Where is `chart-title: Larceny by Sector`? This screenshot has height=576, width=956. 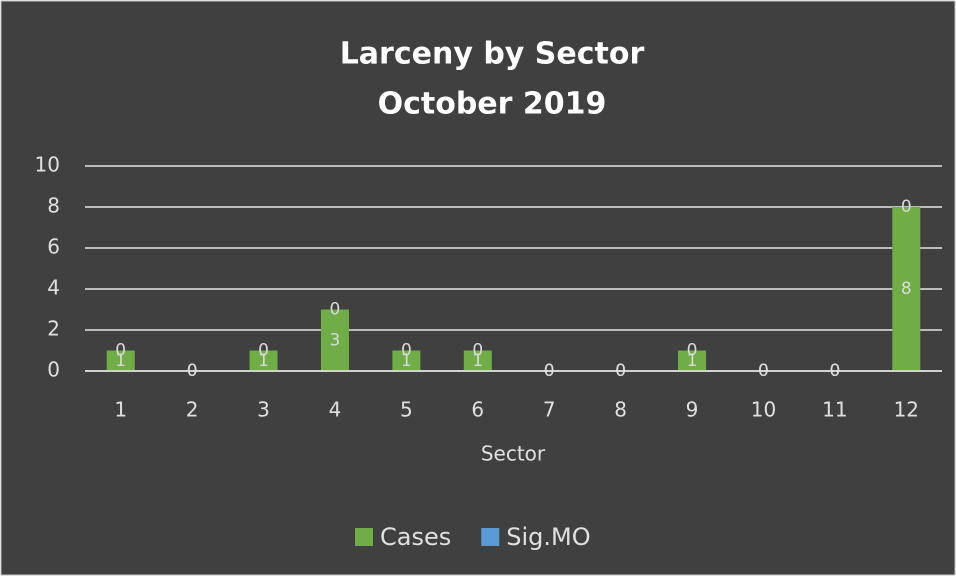 chart-title: Larceny by Sector is located at coordinates (492, 54).